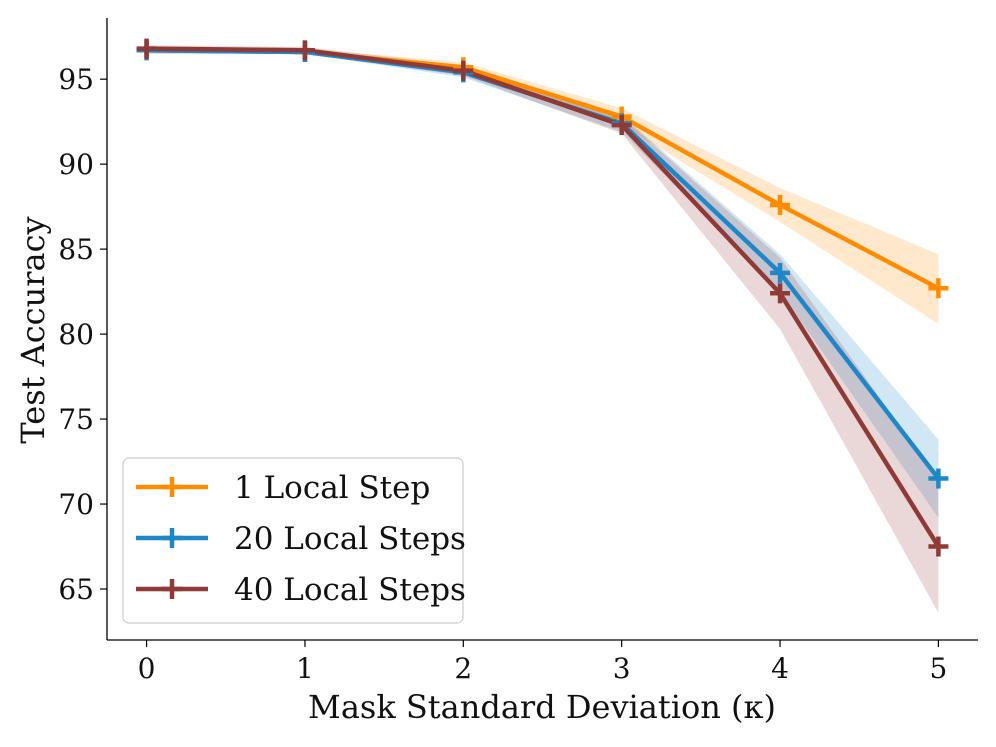 This screenshot has width=996, height=747. Describe the element at coordinates (76, 164) in the screenshot. I see `y-tick-label: 90` at that location.